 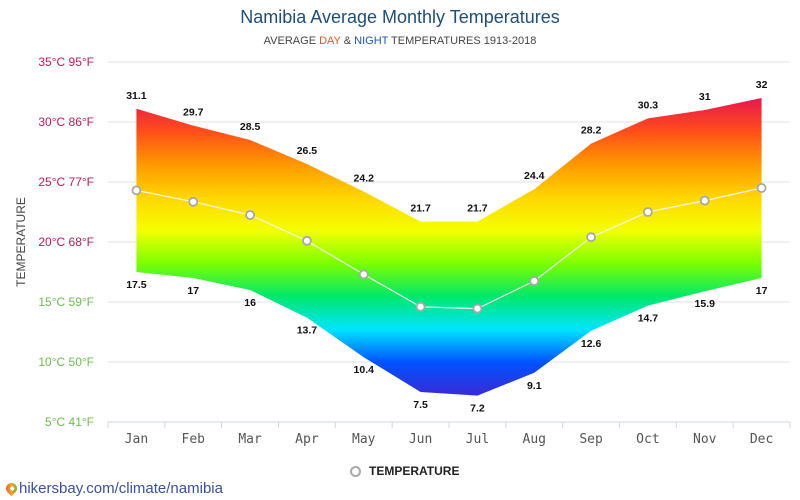 What do you see at coordinates (449, 434) in the screenshot?
I see `x-axis: Jan Feb Mar Apr May Jun Jul Aug Sep Oct Nov Dec` at bounding box center [449, 434].